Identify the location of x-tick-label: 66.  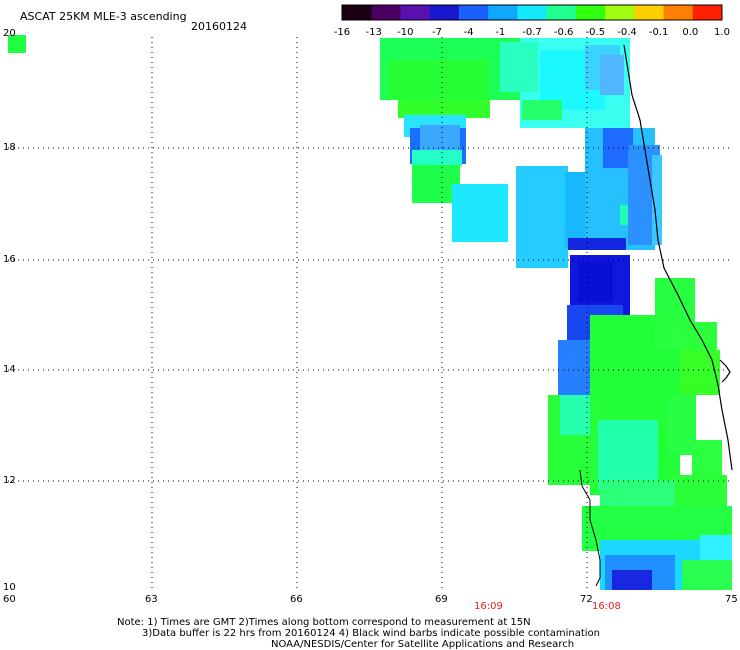
(296, 599).